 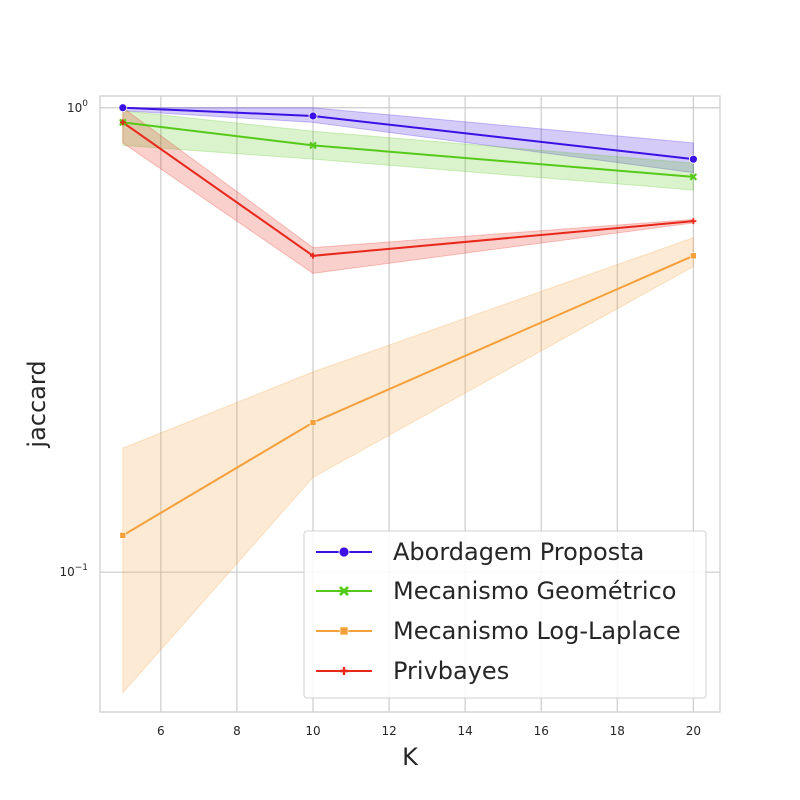 I want to click on x-axis-label: K, so click(x=410, y=757).